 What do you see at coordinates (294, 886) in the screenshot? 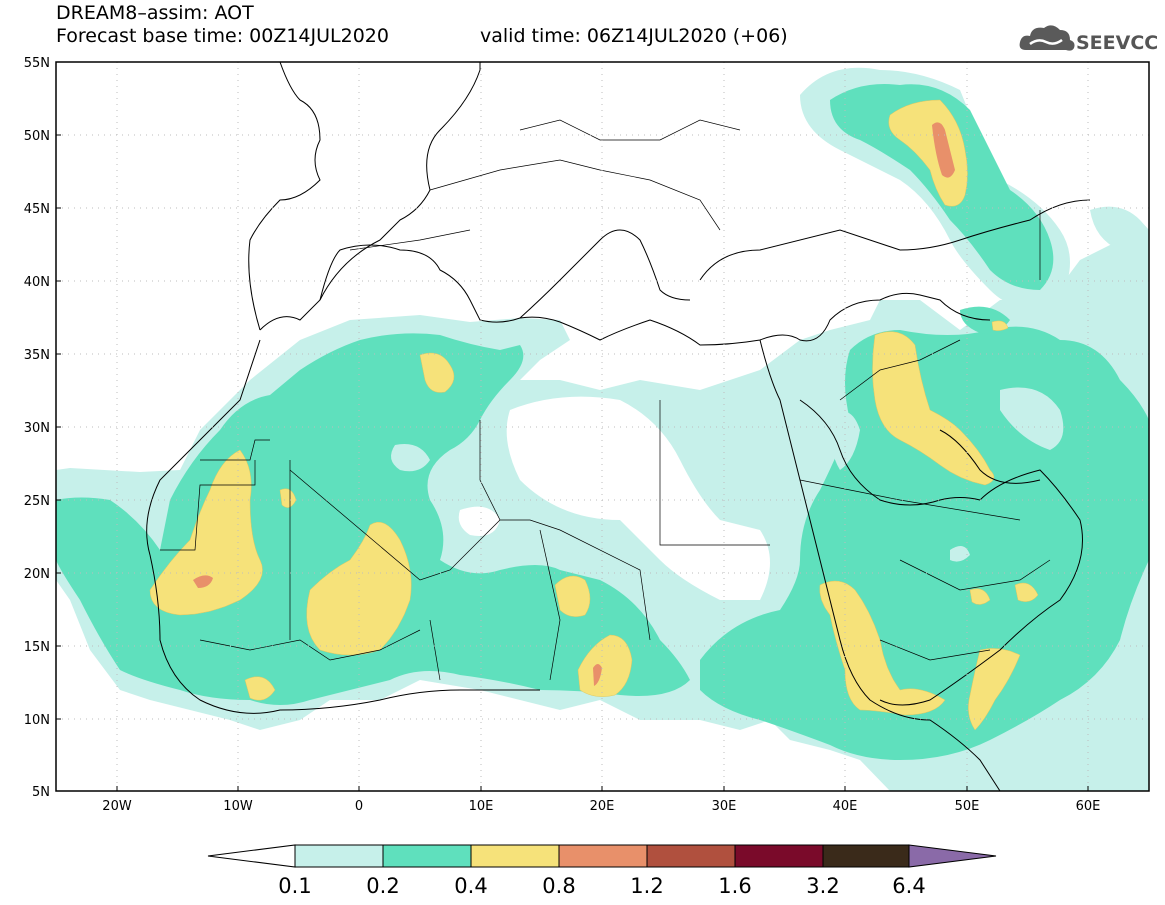
I see `colorbar-label: 0.1` at bounding box center [294, 886].